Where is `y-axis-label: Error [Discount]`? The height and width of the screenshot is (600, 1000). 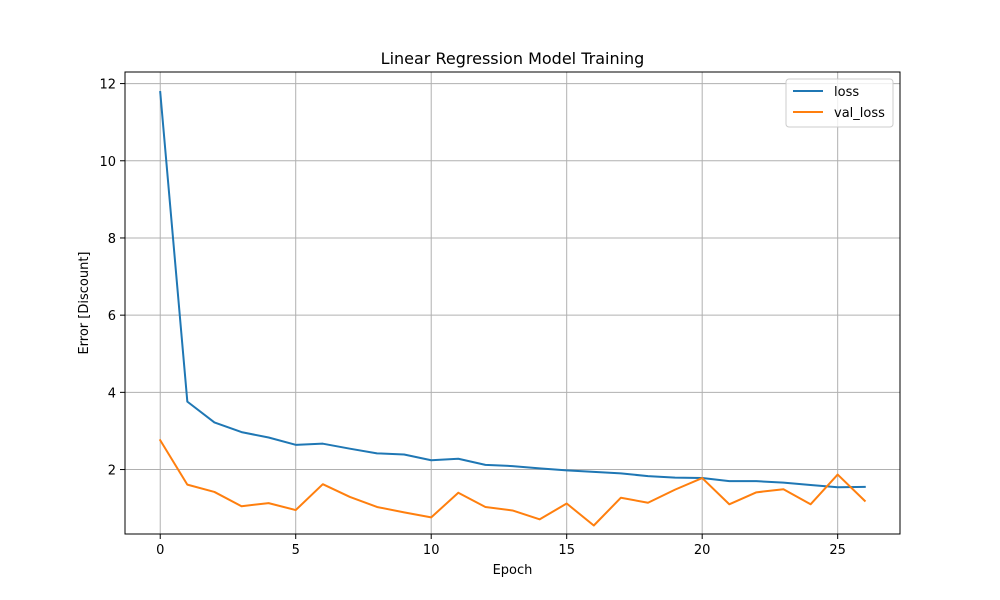 y-axis-label: Error [Discount] is located at coordinates (84, 302).